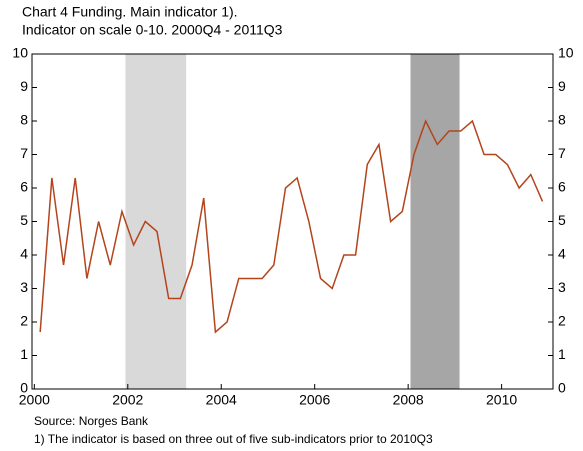 The width and height of the screenshot is (583, 451). What do you see at coordinates (562, 287) in the screenshot?
I see `y2-tick-label: 3` at bounding box center [562, 287].